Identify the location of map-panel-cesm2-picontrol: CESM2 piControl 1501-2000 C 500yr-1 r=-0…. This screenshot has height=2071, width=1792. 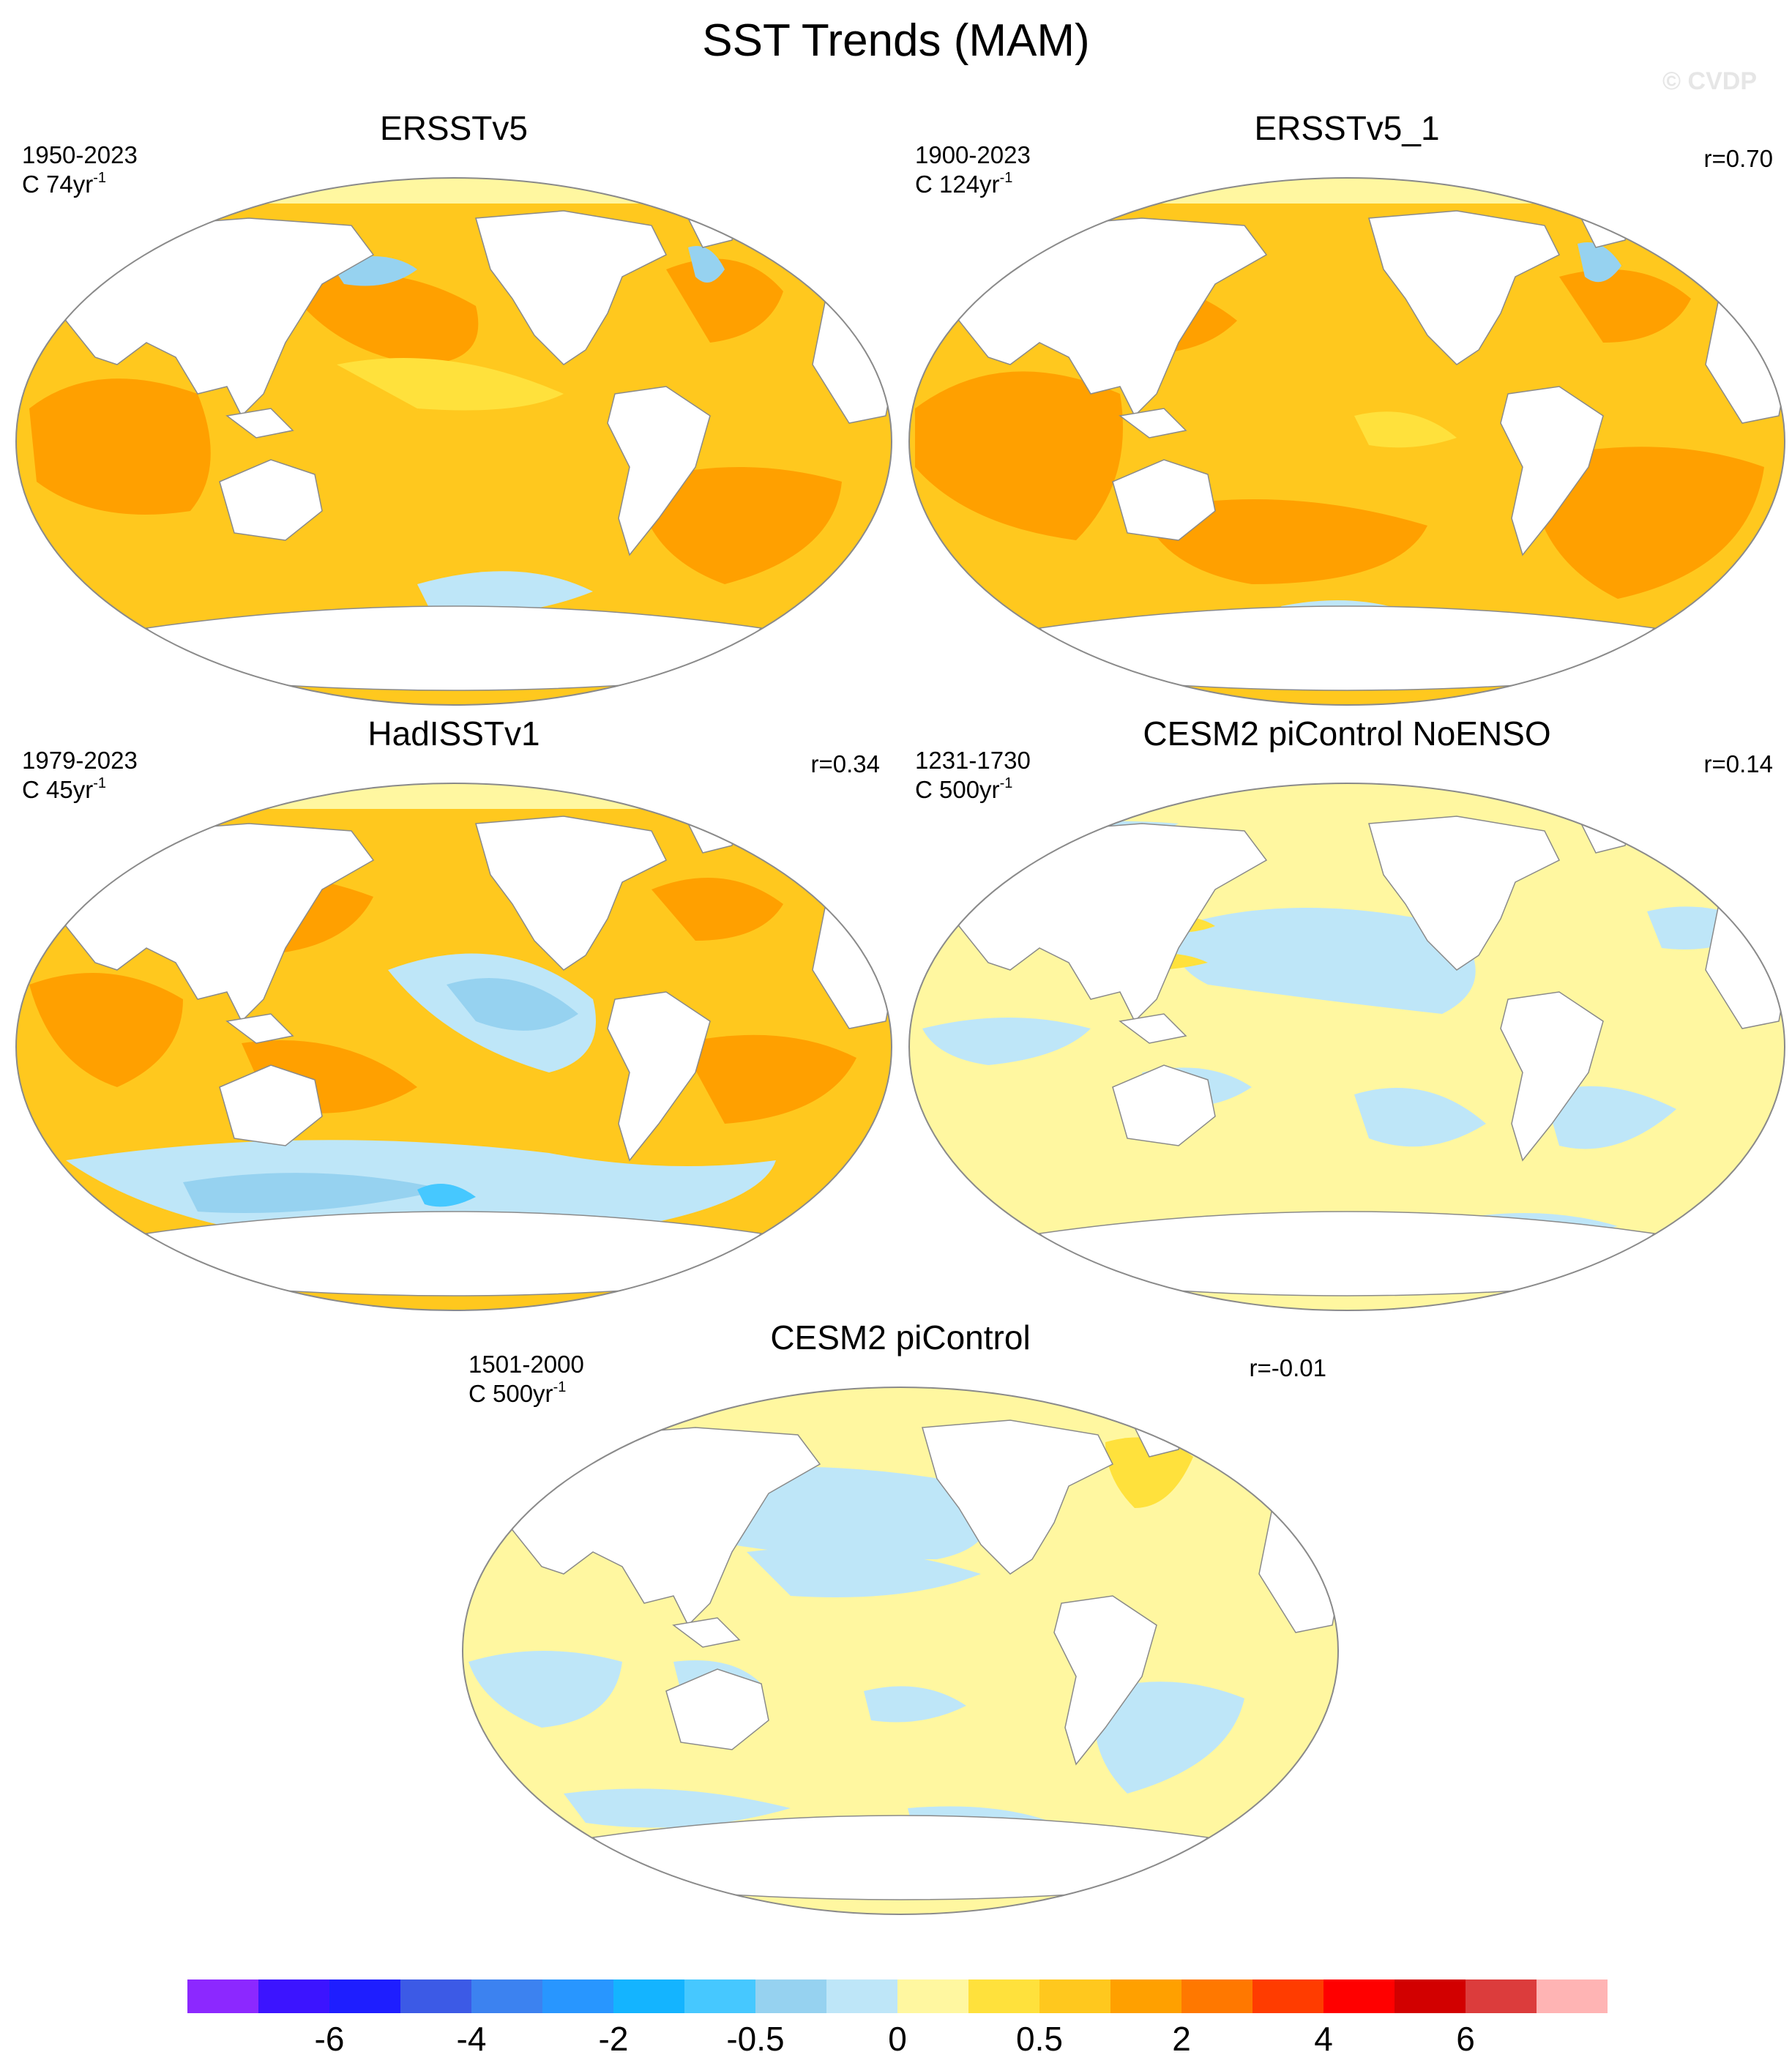
(900, 1618).